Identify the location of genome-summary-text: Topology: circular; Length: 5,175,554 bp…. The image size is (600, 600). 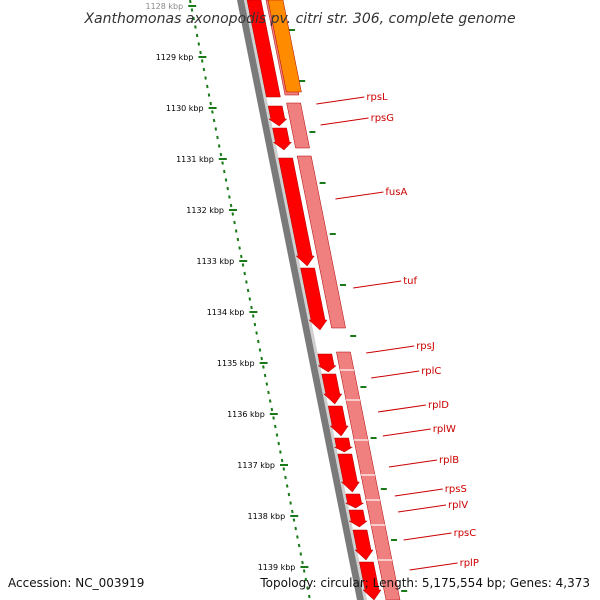
(424, 583).